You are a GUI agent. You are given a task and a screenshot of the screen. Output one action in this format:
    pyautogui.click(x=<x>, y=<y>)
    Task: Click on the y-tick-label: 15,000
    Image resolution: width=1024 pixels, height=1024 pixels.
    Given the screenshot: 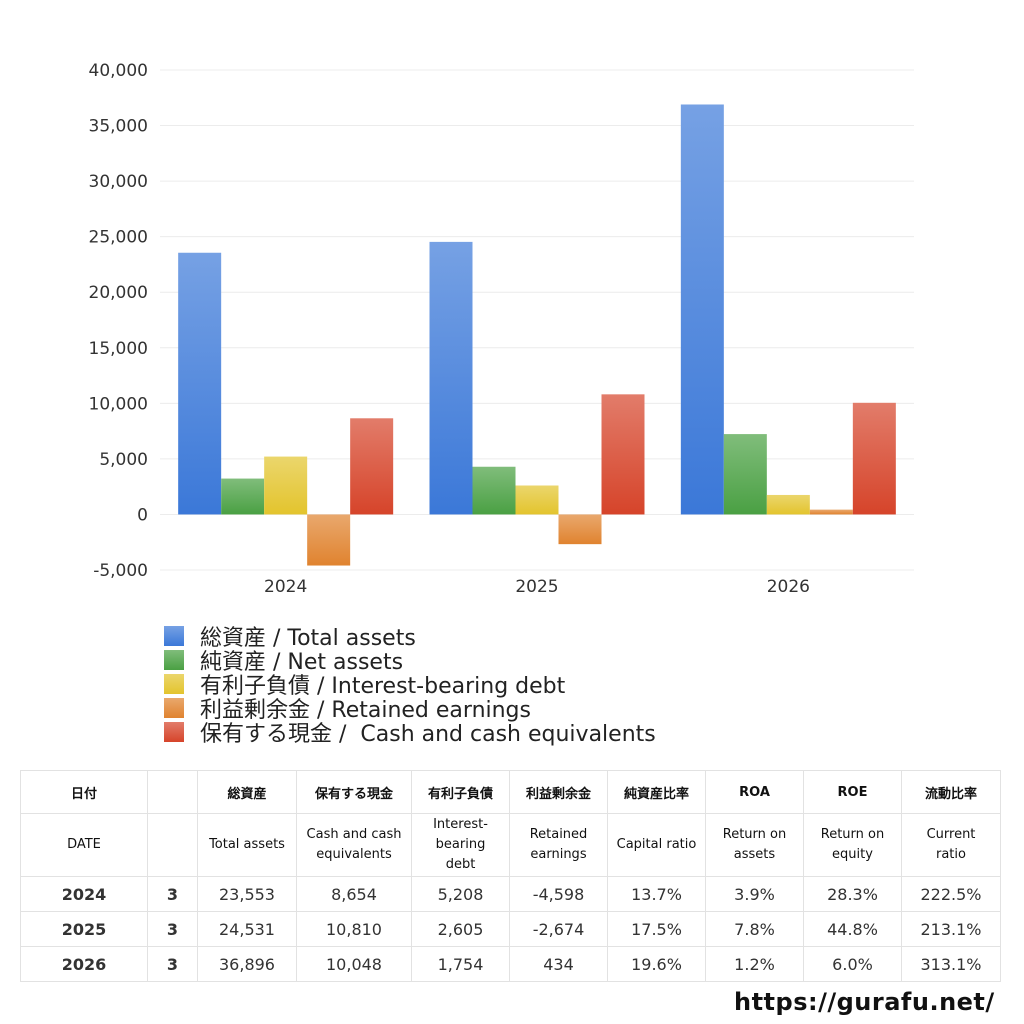 What is the action you would take?
    pyautogui.click(x=118, y=349)
    